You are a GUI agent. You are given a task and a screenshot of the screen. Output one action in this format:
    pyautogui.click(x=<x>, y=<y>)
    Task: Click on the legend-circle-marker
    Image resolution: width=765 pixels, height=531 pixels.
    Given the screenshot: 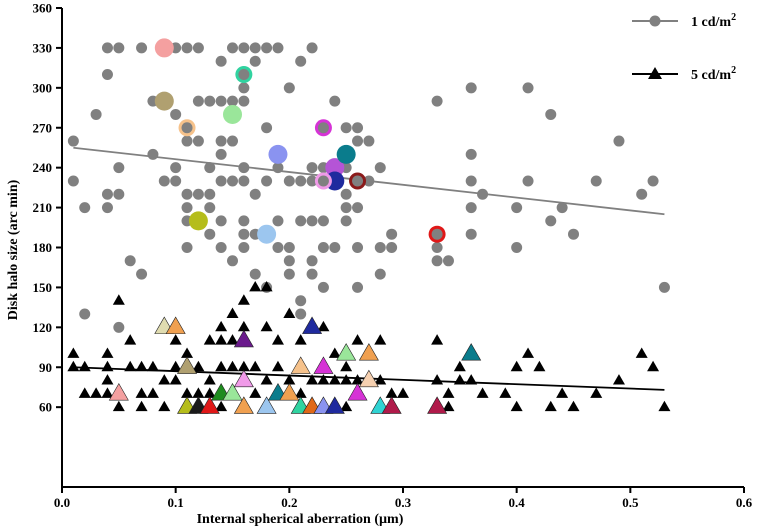 What is the action you would take?
    pyautogui.click(x=655, y=21)
    